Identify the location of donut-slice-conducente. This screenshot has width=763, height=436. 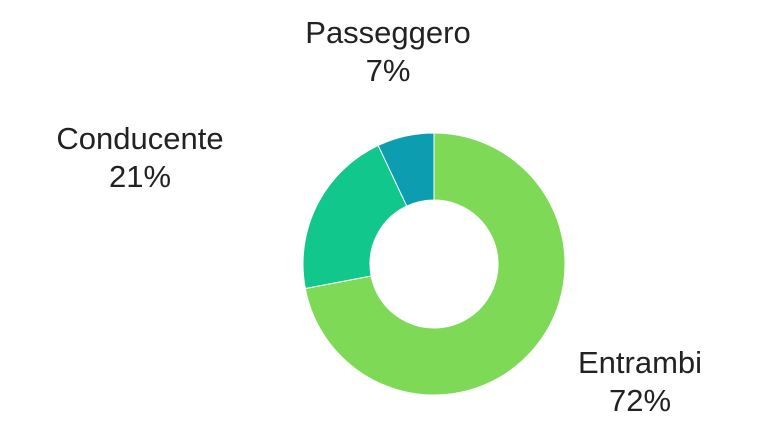
(355, 217).